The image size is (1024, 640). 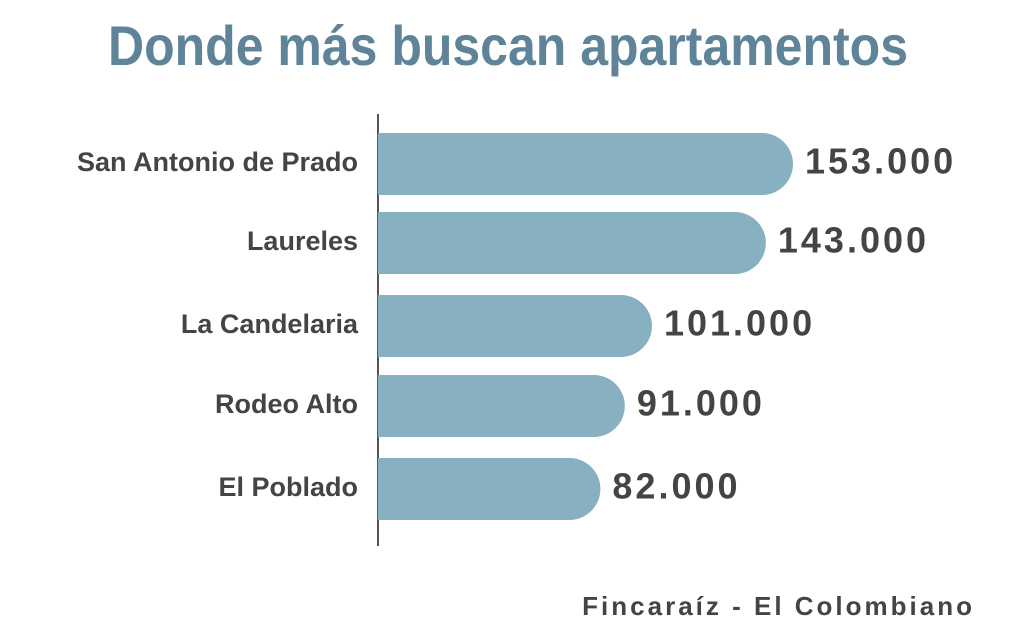 What do you see at coordinates (270, 324) in the screenshot?
I see `y-tick-label: La Candelaria` at bounding box center [270, 324].